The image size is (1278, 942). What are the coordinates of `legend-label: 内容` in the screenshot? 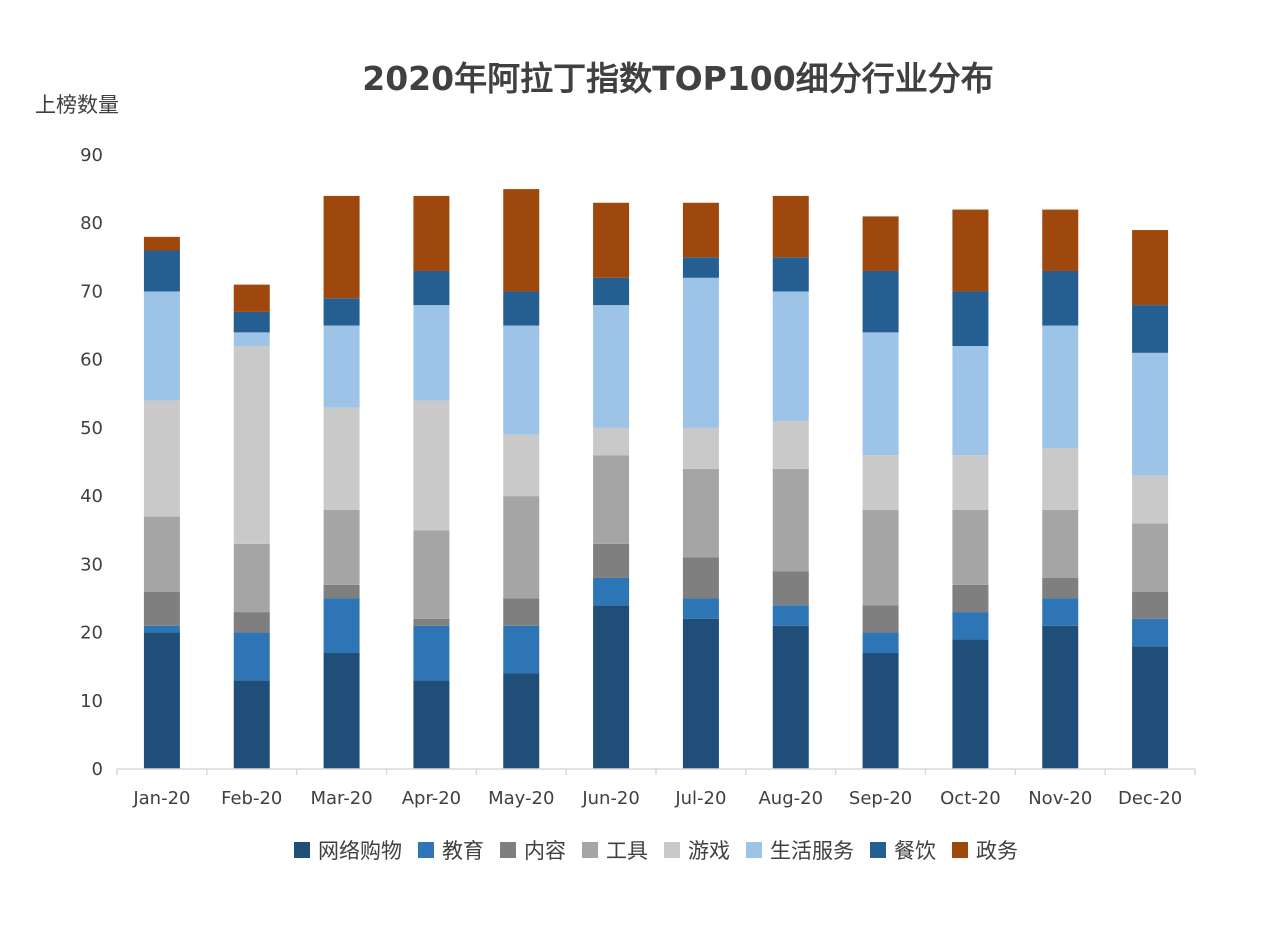 It's located at (545, 851).